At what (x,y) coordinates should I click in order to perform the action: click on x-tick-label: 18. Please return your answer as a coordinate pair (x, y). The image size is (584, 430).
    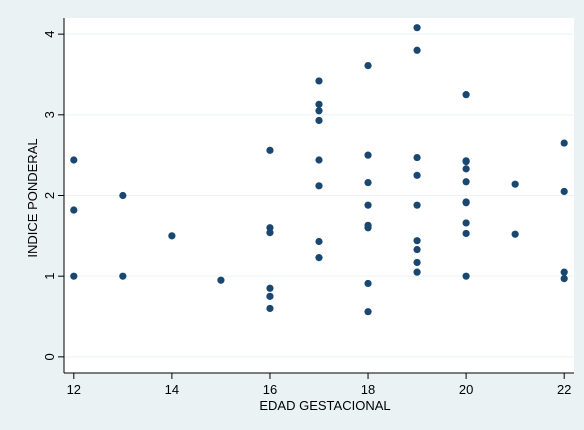
    Looking at the image, I should click on (368, 389).